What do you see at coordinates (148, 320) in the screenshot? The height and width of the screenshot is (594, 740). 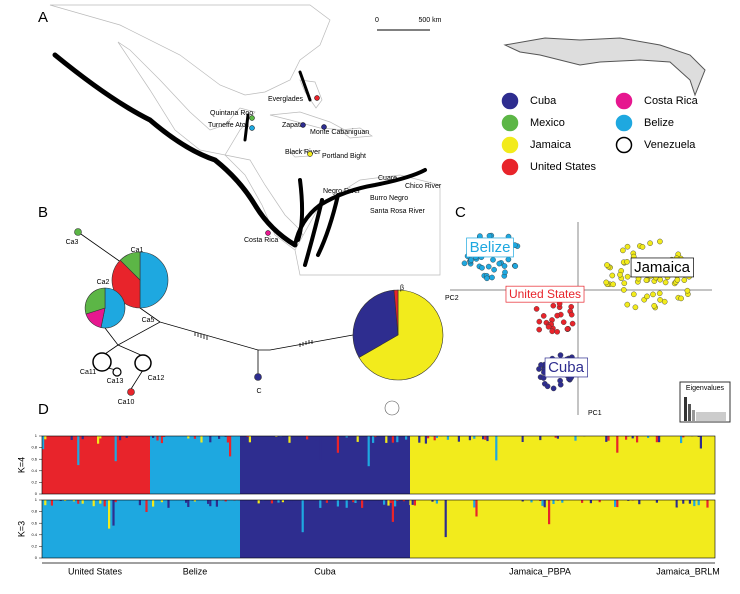 I see `haplotype-label: Ca5` at bounding box center [148, 320].